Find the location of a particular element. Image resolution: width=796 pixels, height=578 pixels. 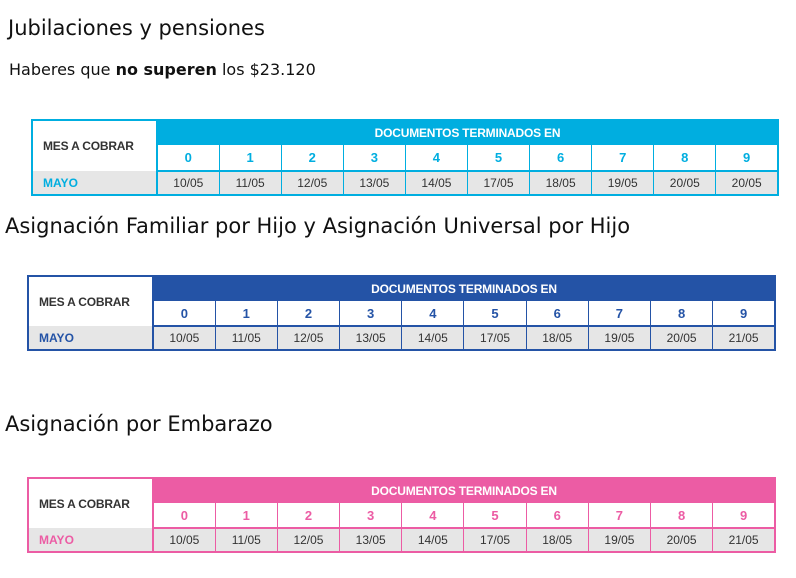

section-subtitle: Haberes que no superen los $23.120 is located at coordinates (162, 70).